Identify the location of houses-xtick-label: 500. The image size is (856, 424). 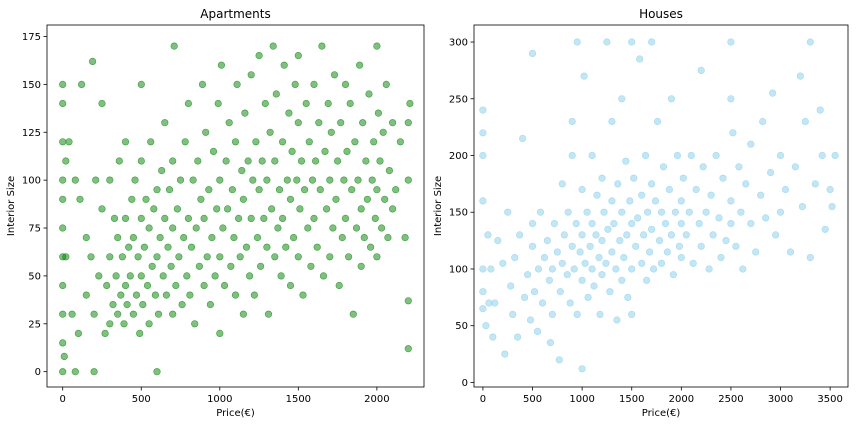
(532, 399).